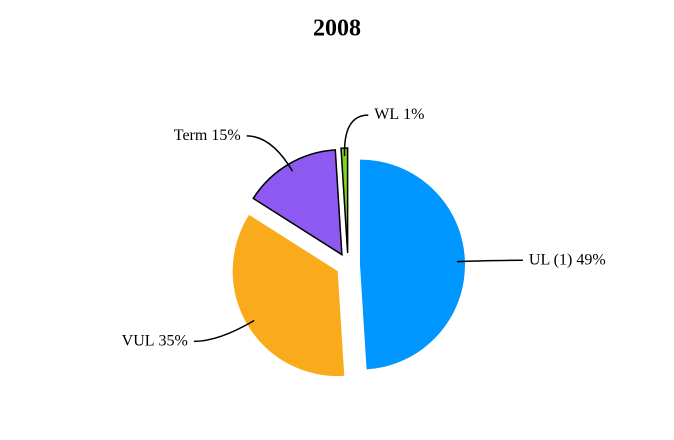 The width and height of the screenshot is (674, 440). What do you see at coordinates (337, 29) in the screenshot?
I see `chart-title: 2008` at bounding box center [337, 29].